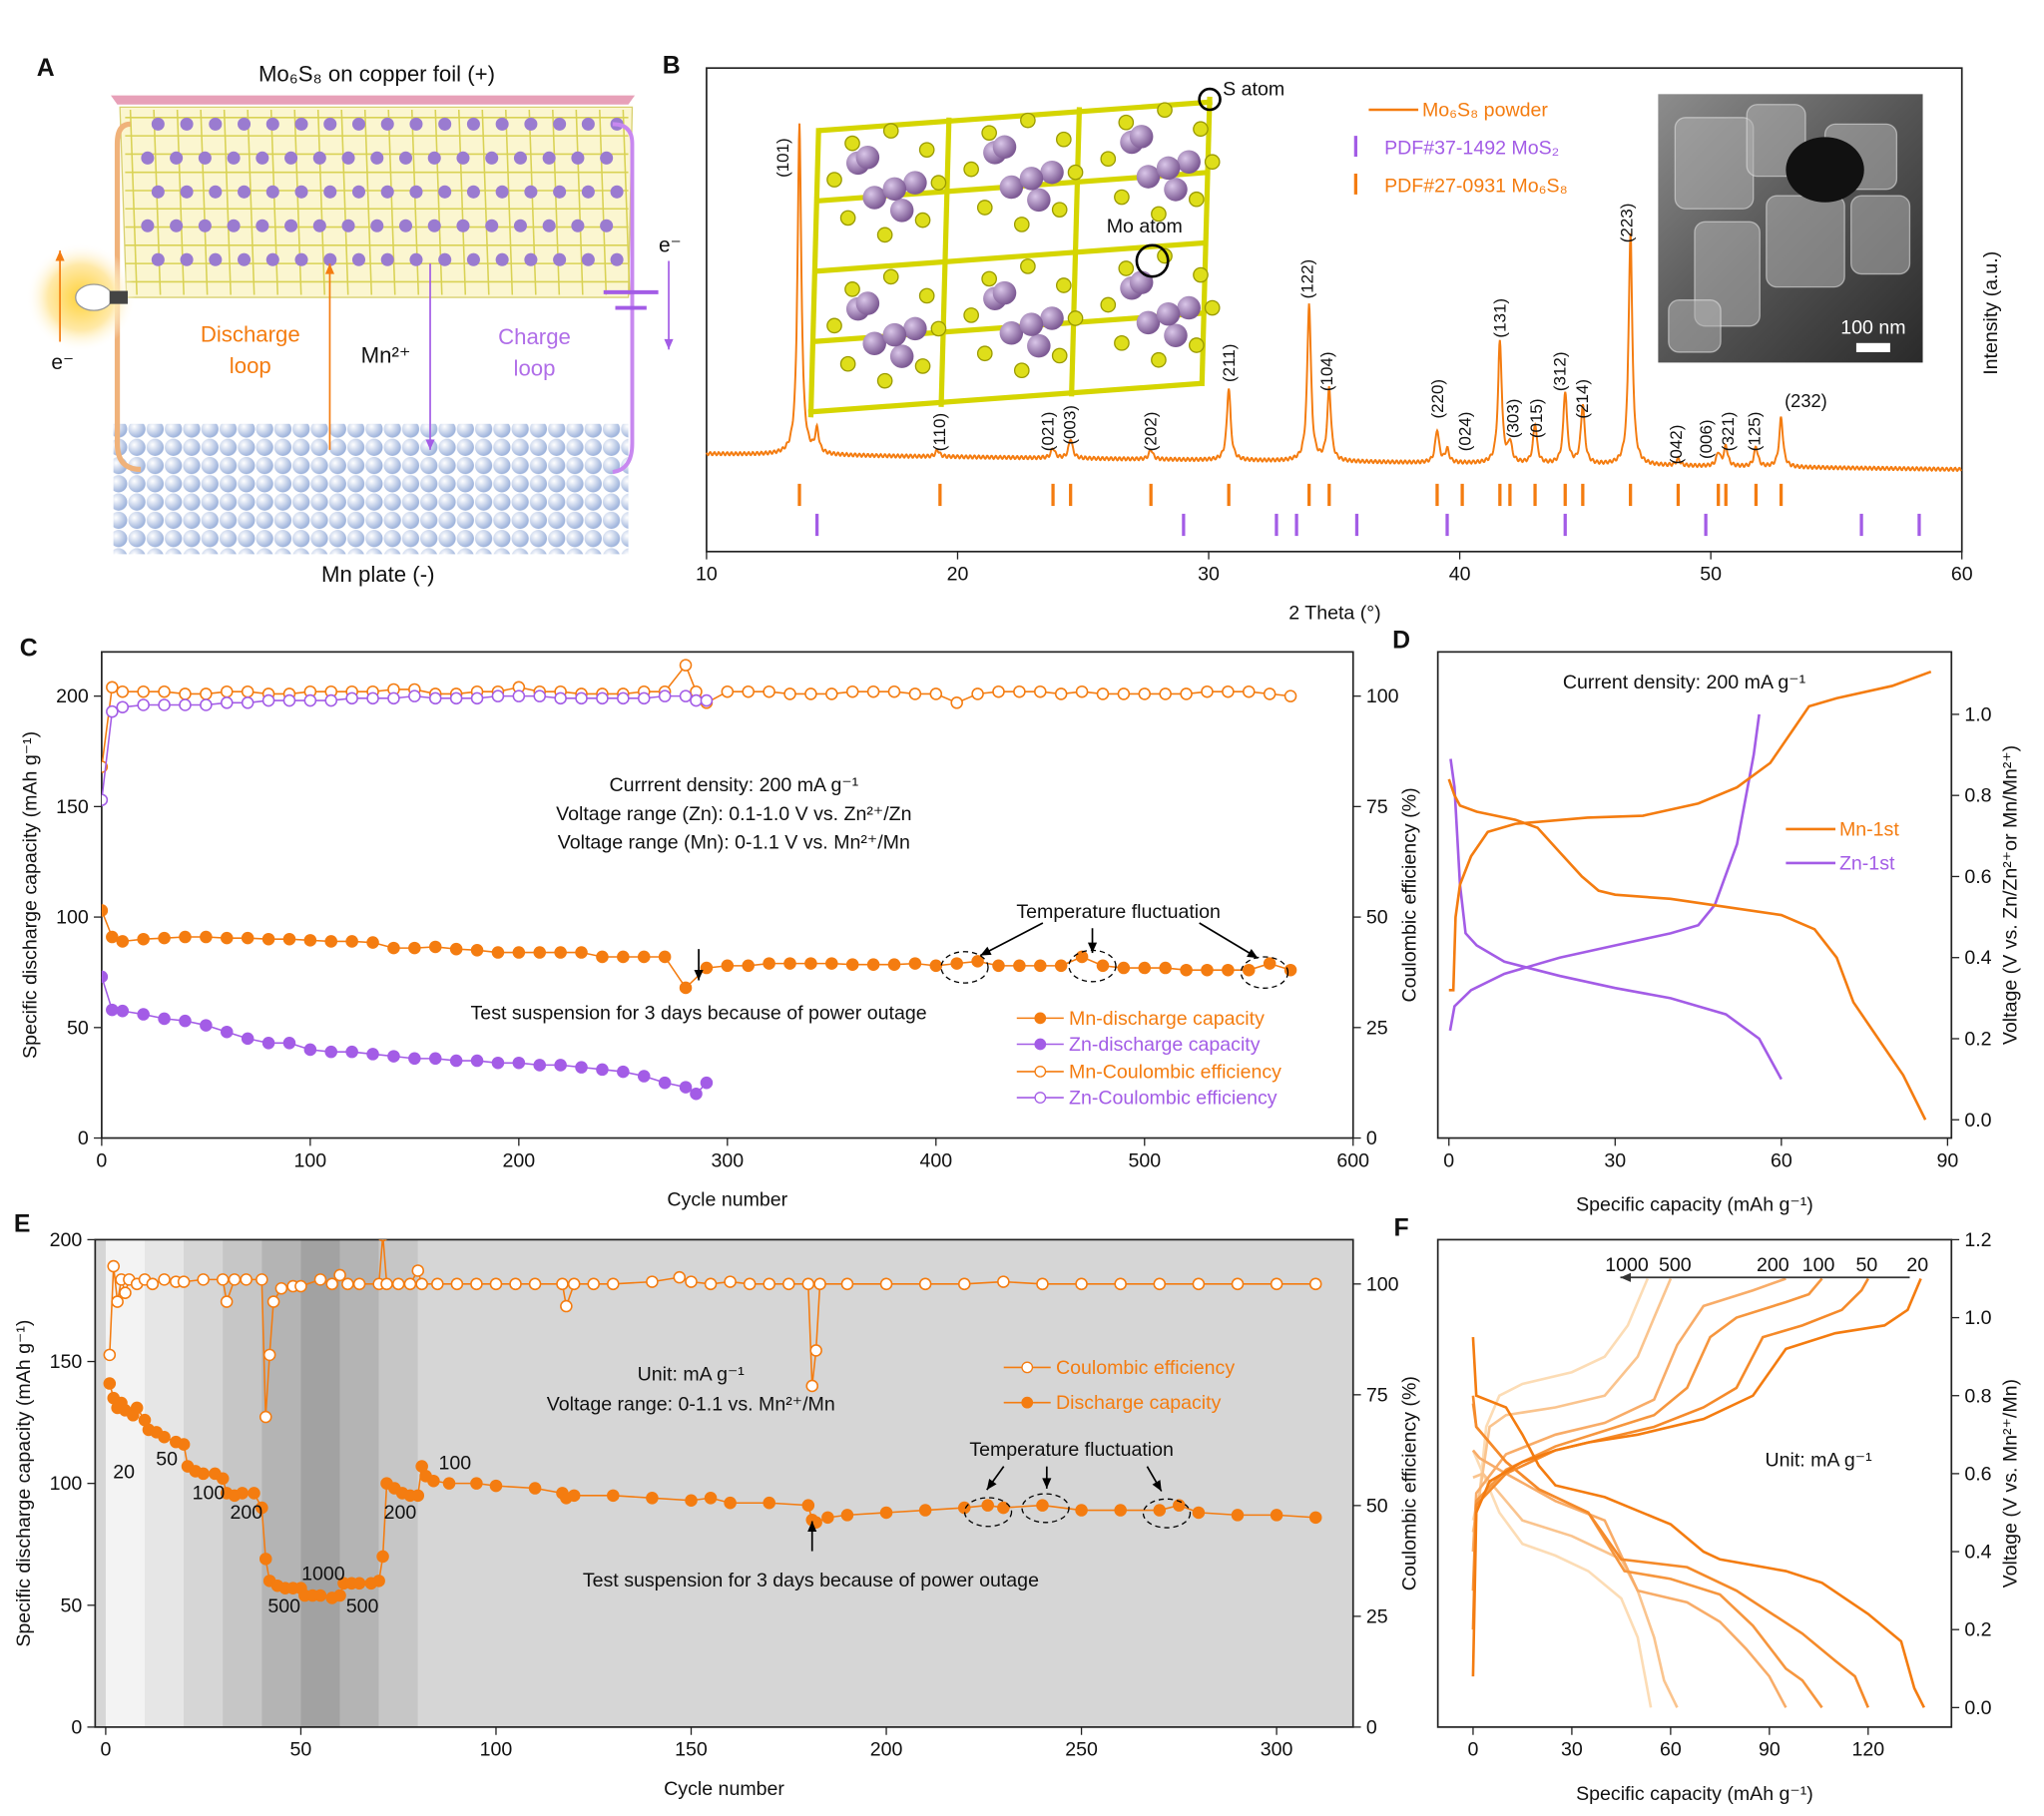 This screenshot has height=1816, width=2044. I want to click on scale-bar, so click(1872, 347).